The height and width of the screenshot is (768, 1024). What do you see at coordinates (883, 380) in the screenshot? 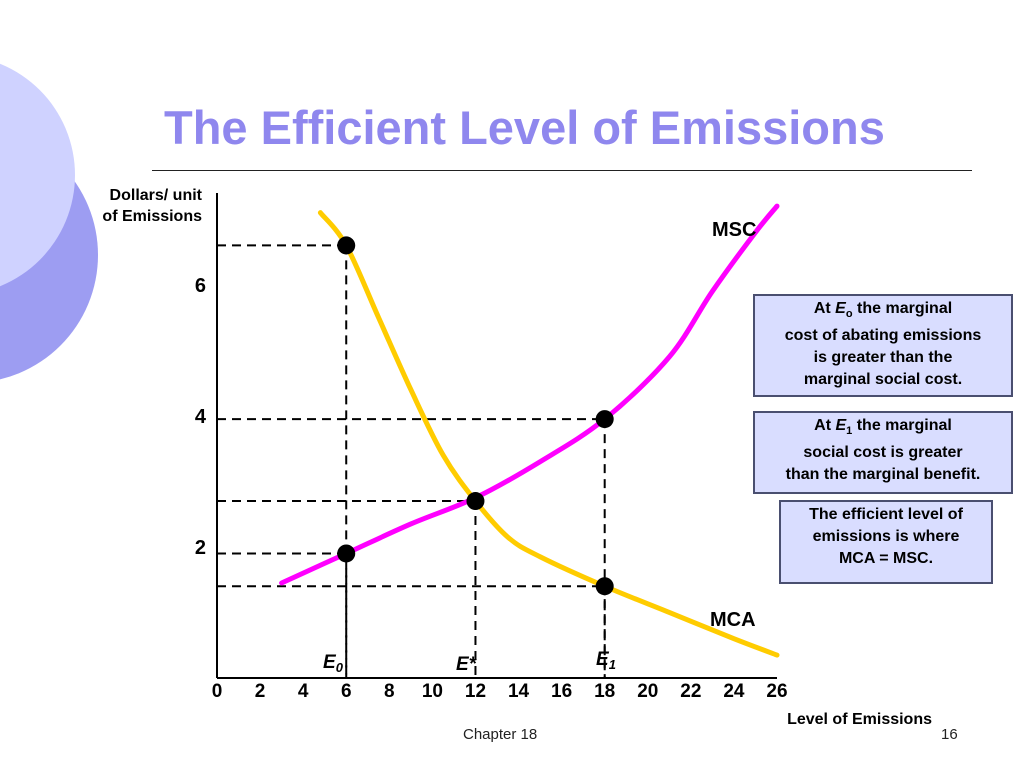
I see `note-e0-line4: marginal social cost.` at bounding box center [883, 380].